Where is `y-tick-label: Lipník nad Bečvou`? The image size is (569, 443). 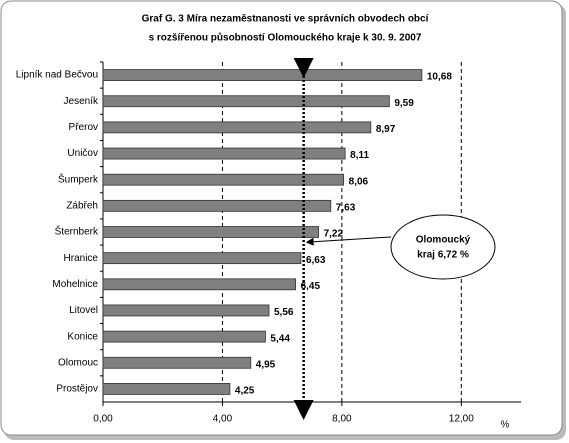
y-tick-label: Lipník nad Bečvou is located at coordinates (57, 75).